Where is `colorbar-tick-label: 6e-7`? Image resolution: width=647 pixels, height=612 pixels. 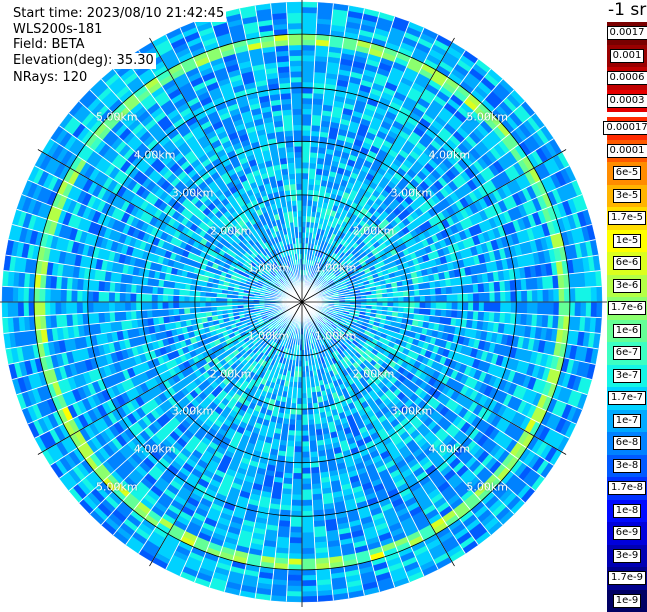
colorbar-tick-label: 6e-7 is located at coordinates (627, 353).